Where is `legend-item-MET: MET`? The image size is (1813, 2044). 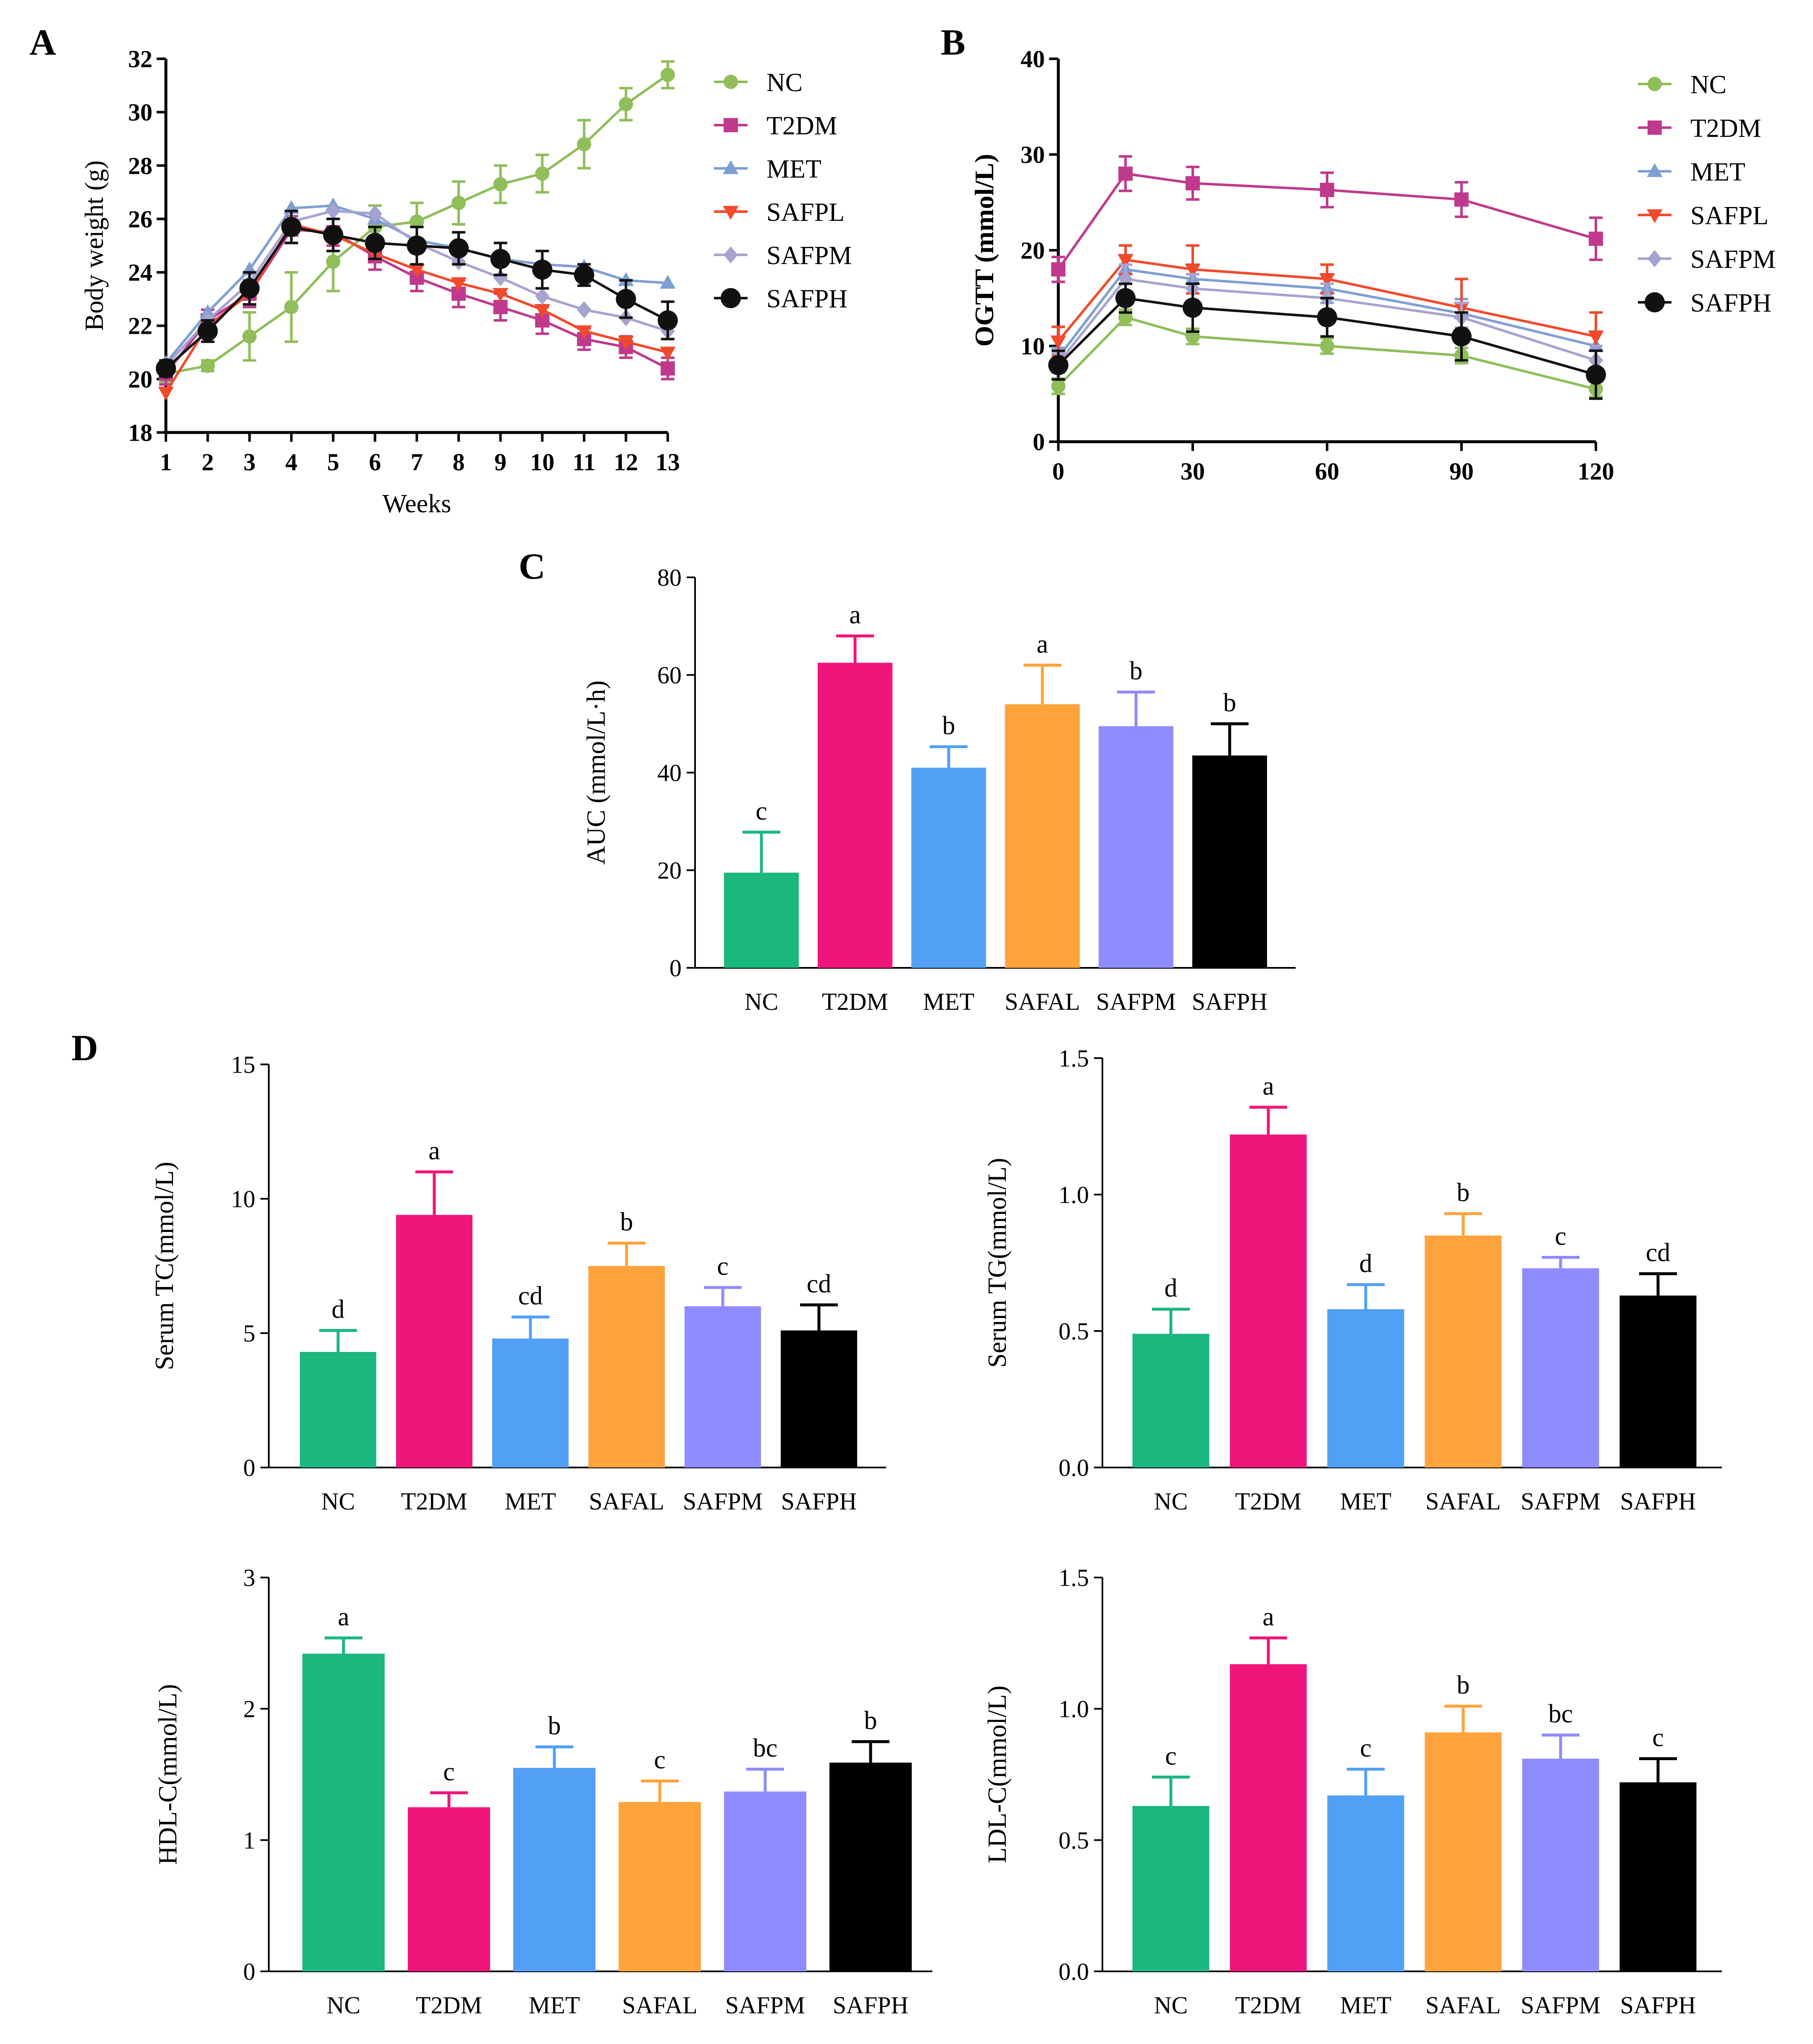
legend-item-MET: MET is located at coordinates (767, 169).